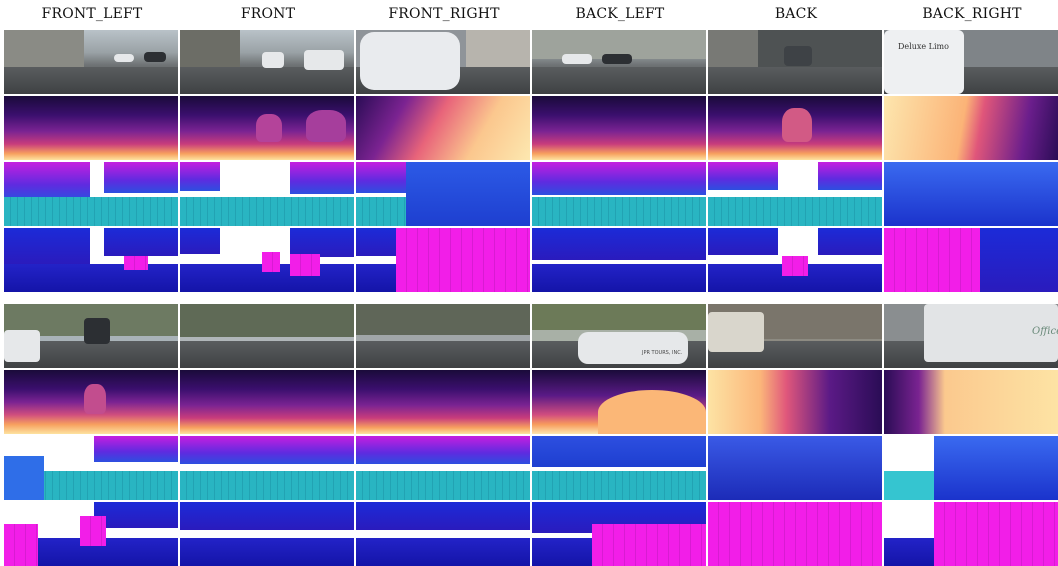 Image resolution: width=1058 pixels, height=566 pixels. What do you see at coordinates (971, 336) in the screenshot?
I see `camera-image-back-right: Office` at bounding box center [971, 336].